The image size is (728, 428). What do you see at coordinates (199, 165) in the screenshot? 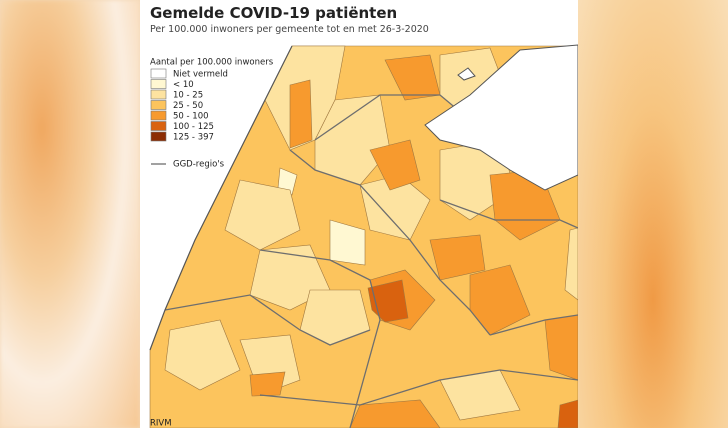
I see `legend-label: GGD-regio's` at bounding box center [199, 165].